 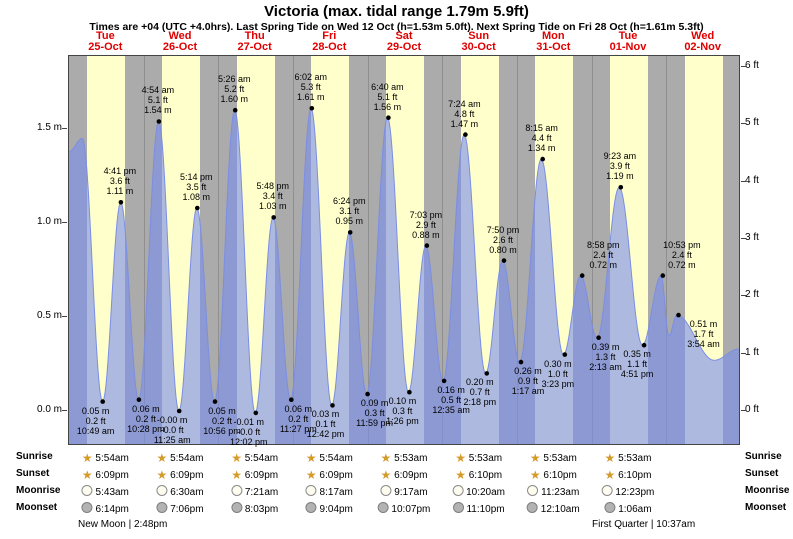 I want to click on day-date: 31-Oct, so click(x=553, y=47).